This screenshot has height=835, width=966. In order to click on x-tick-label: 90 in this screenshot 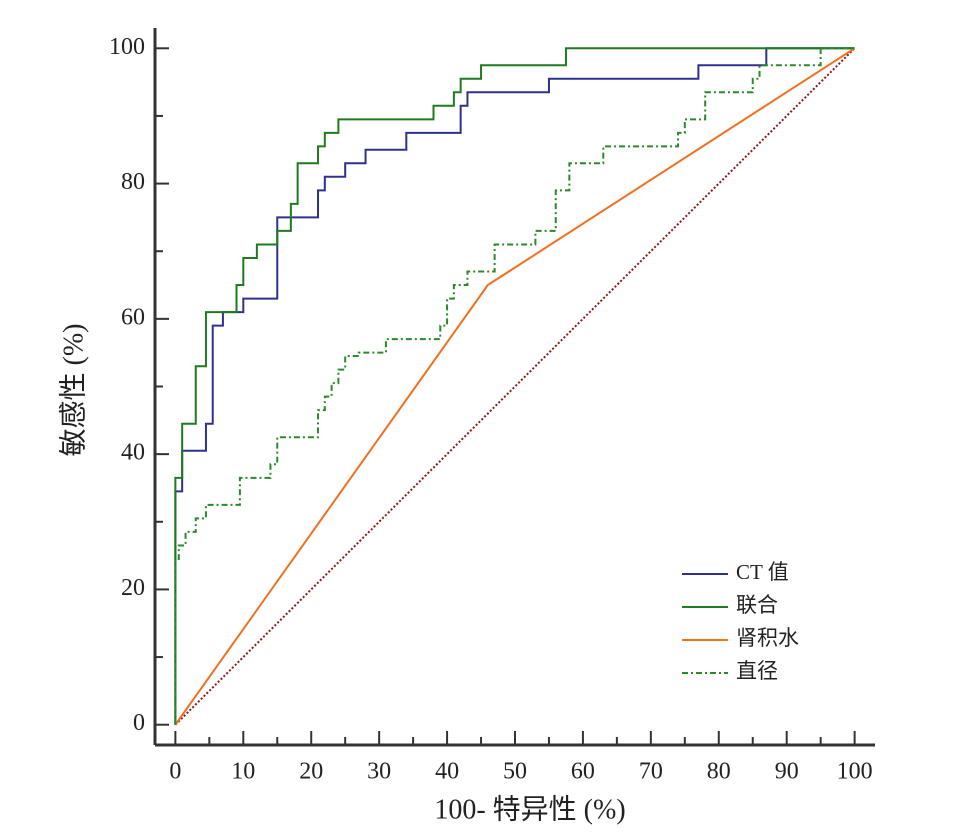, I will do `click(787, 772)`.